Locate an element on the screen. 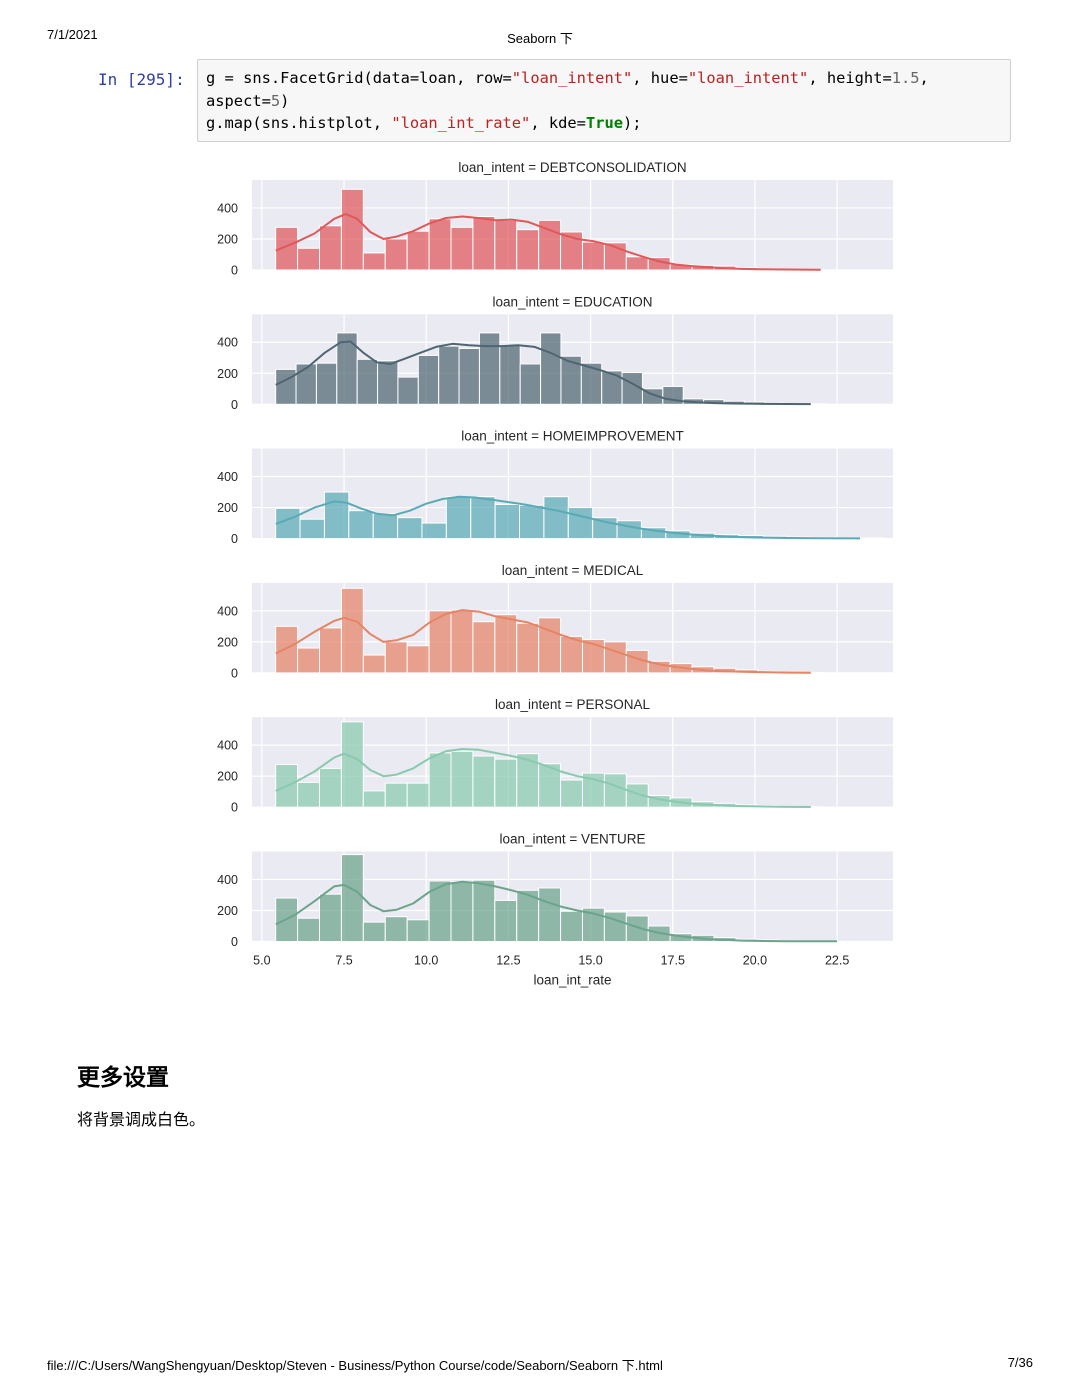  code-token: g = sns.FacetGrid(data=loan, row= is located at coordinates (359, 78).